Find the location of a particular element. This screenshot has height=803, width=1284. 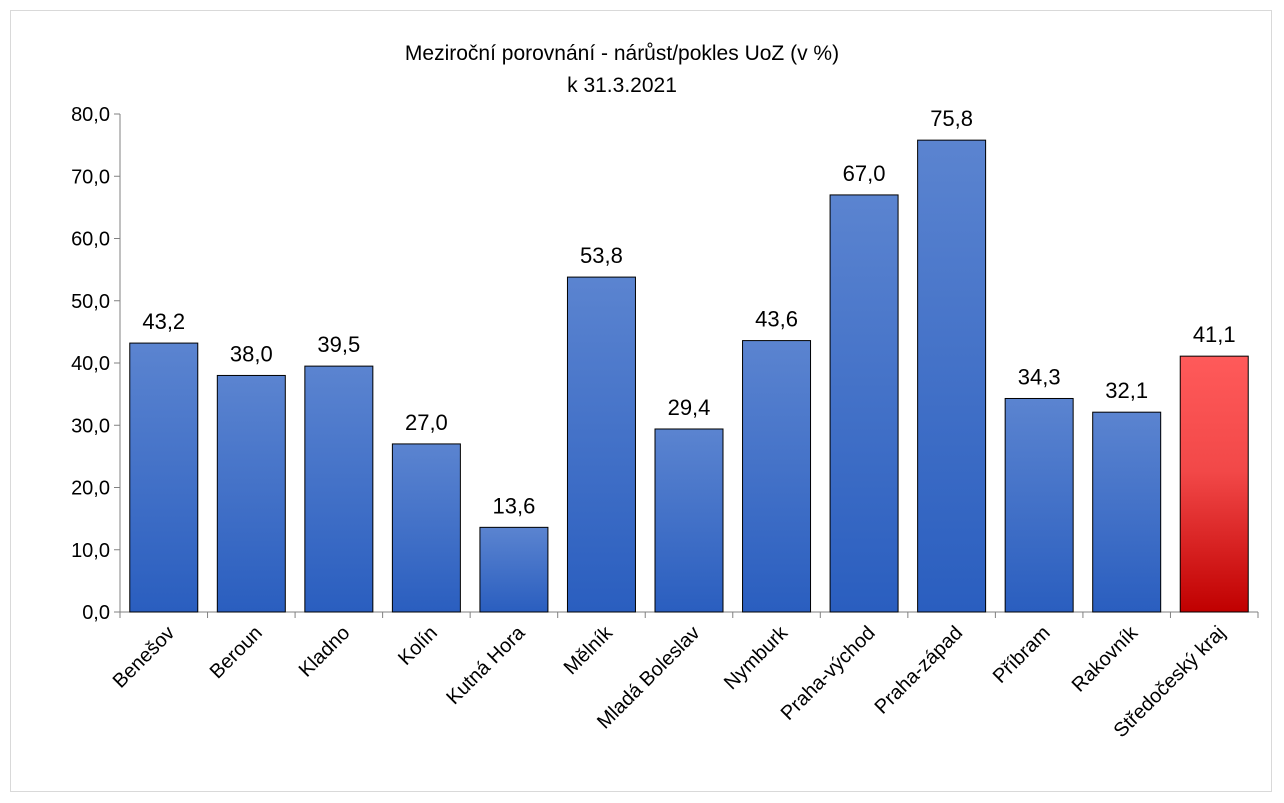

y-tick-label: 20,0 is located at coordinates (90, 489).